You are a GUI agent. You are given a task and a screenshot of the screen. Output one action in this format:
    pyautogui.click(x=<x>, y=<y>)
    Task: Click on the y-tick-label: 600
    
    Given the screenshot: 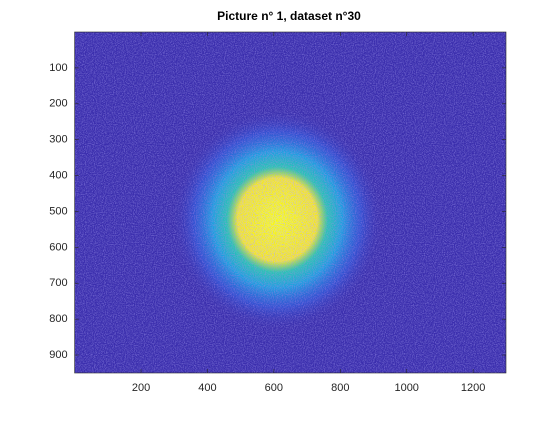 What is the action you would take?
    pyautogui.click(x=58, y=247)
    